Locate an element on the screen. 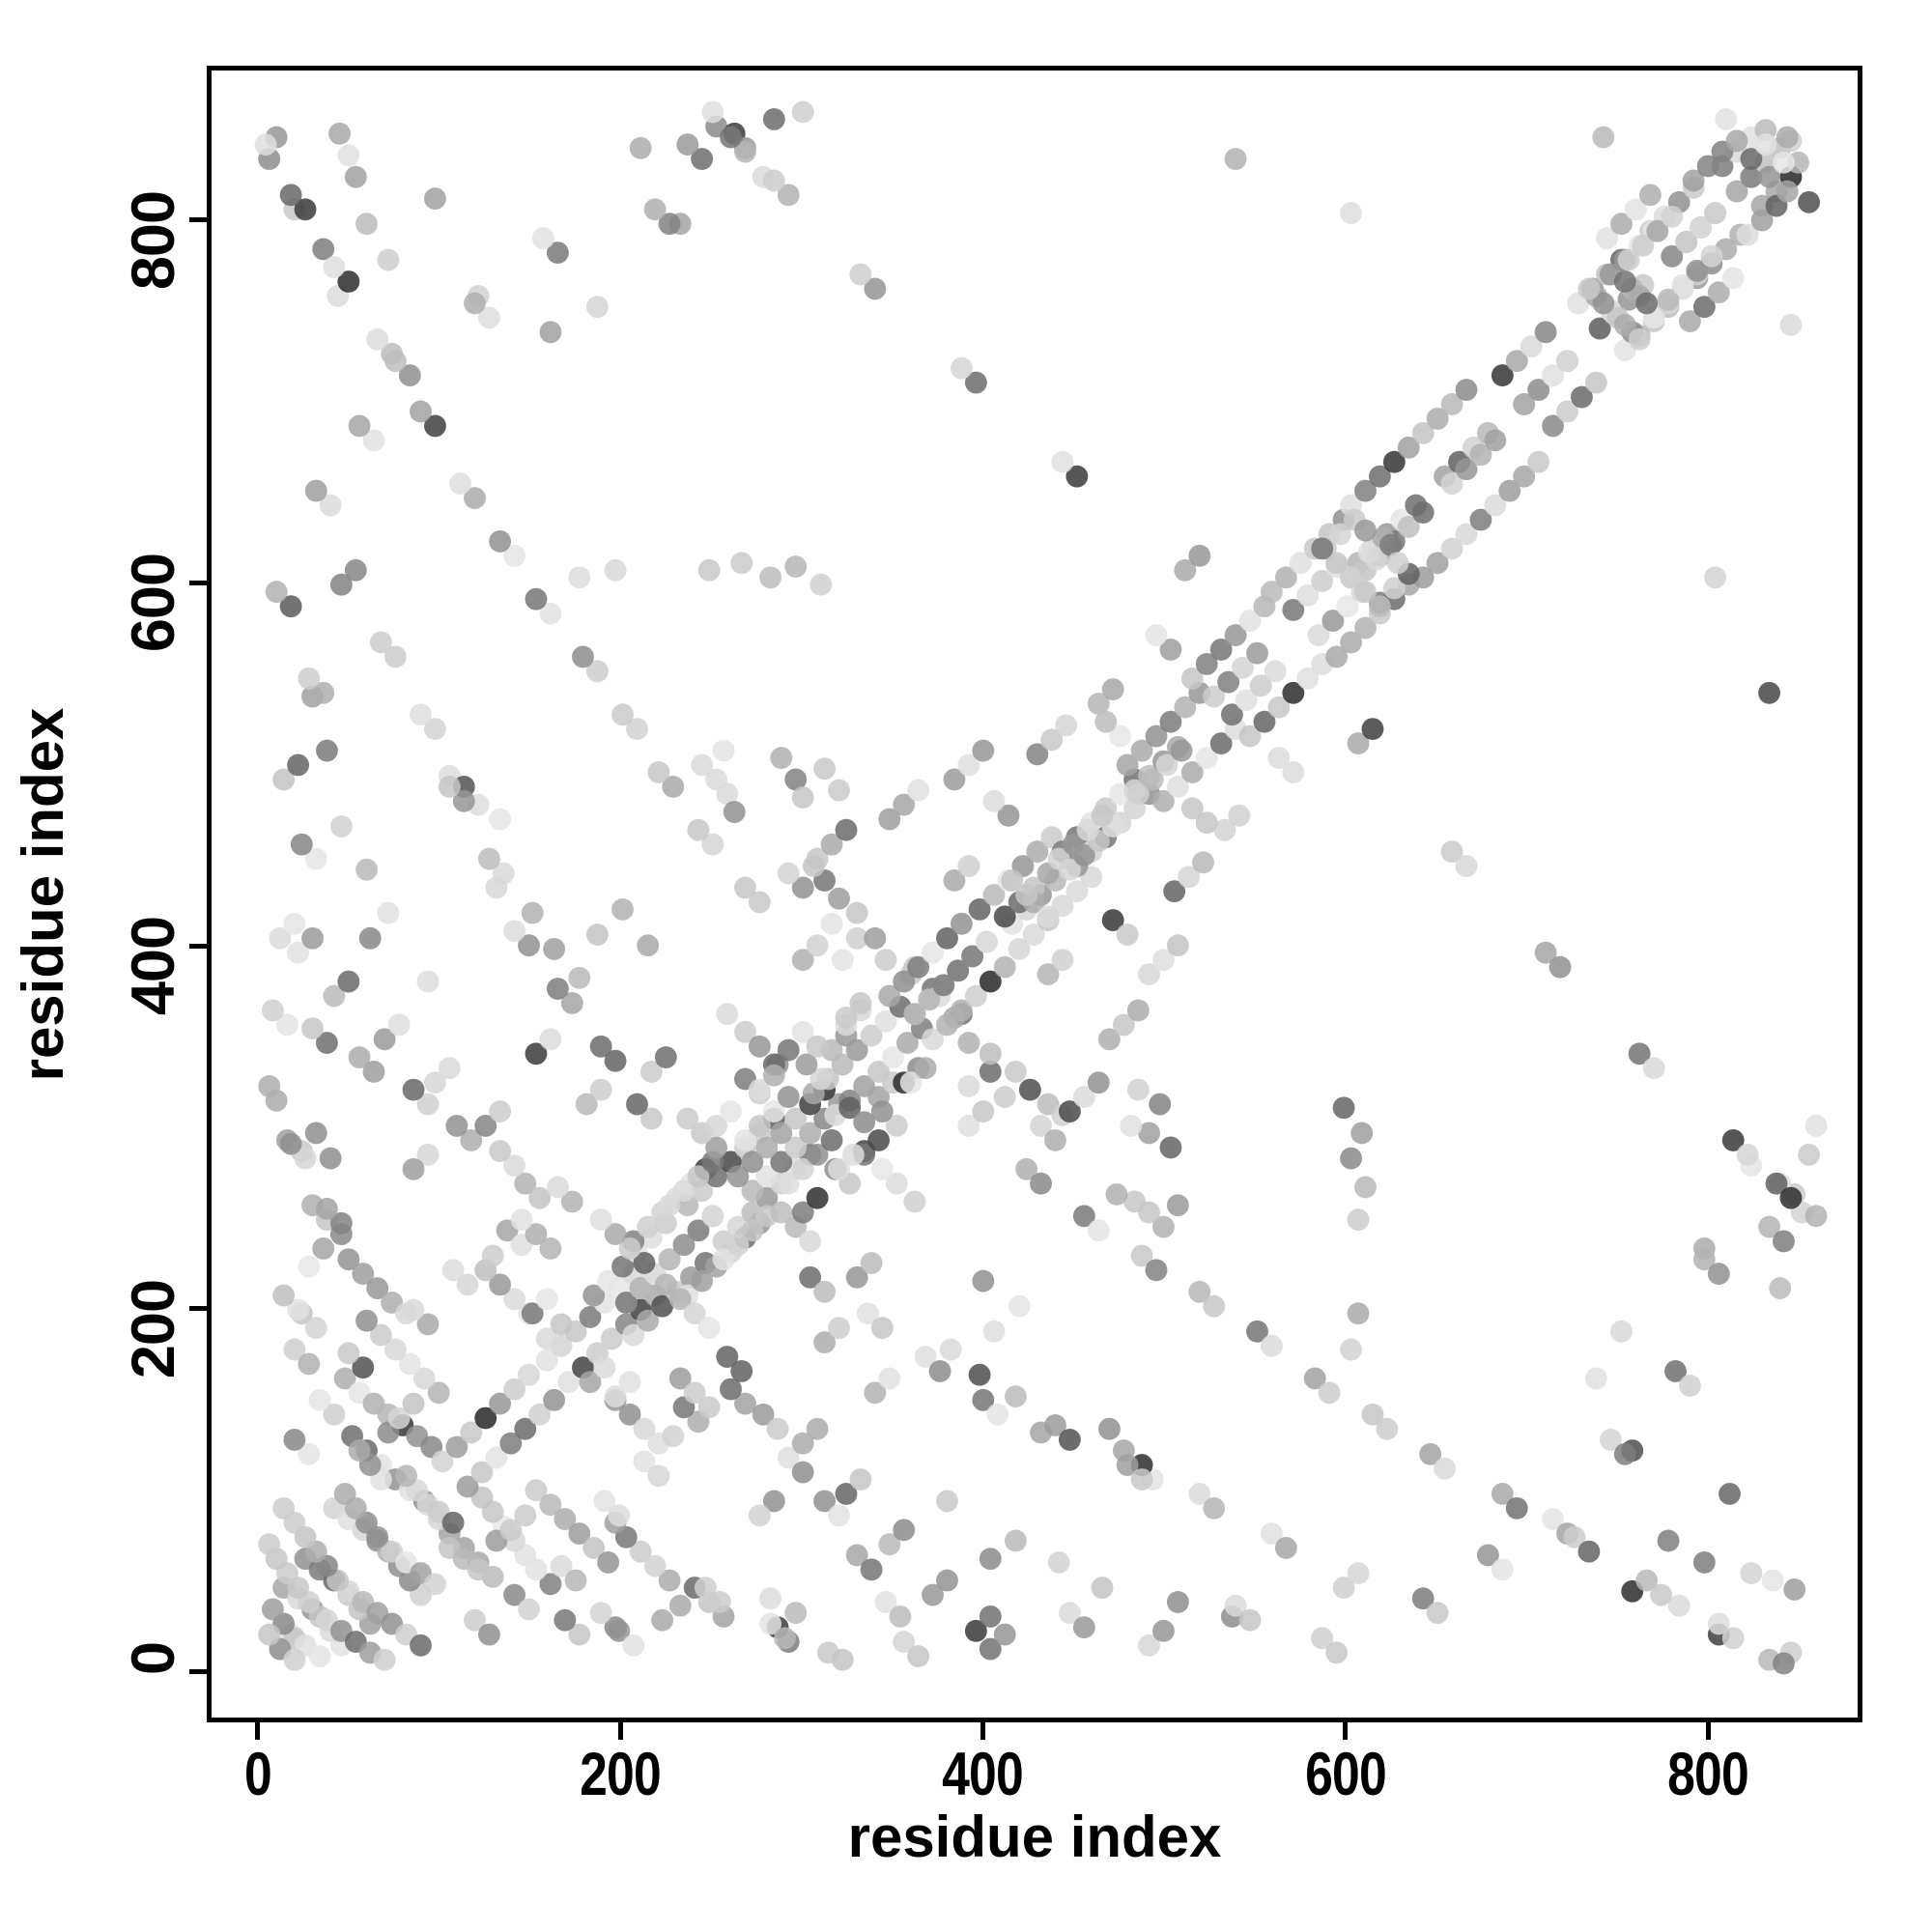 The width and height of the screenshot is (1932, 1932). y-tick-label: 0 is located at coordinates (153, 1659).